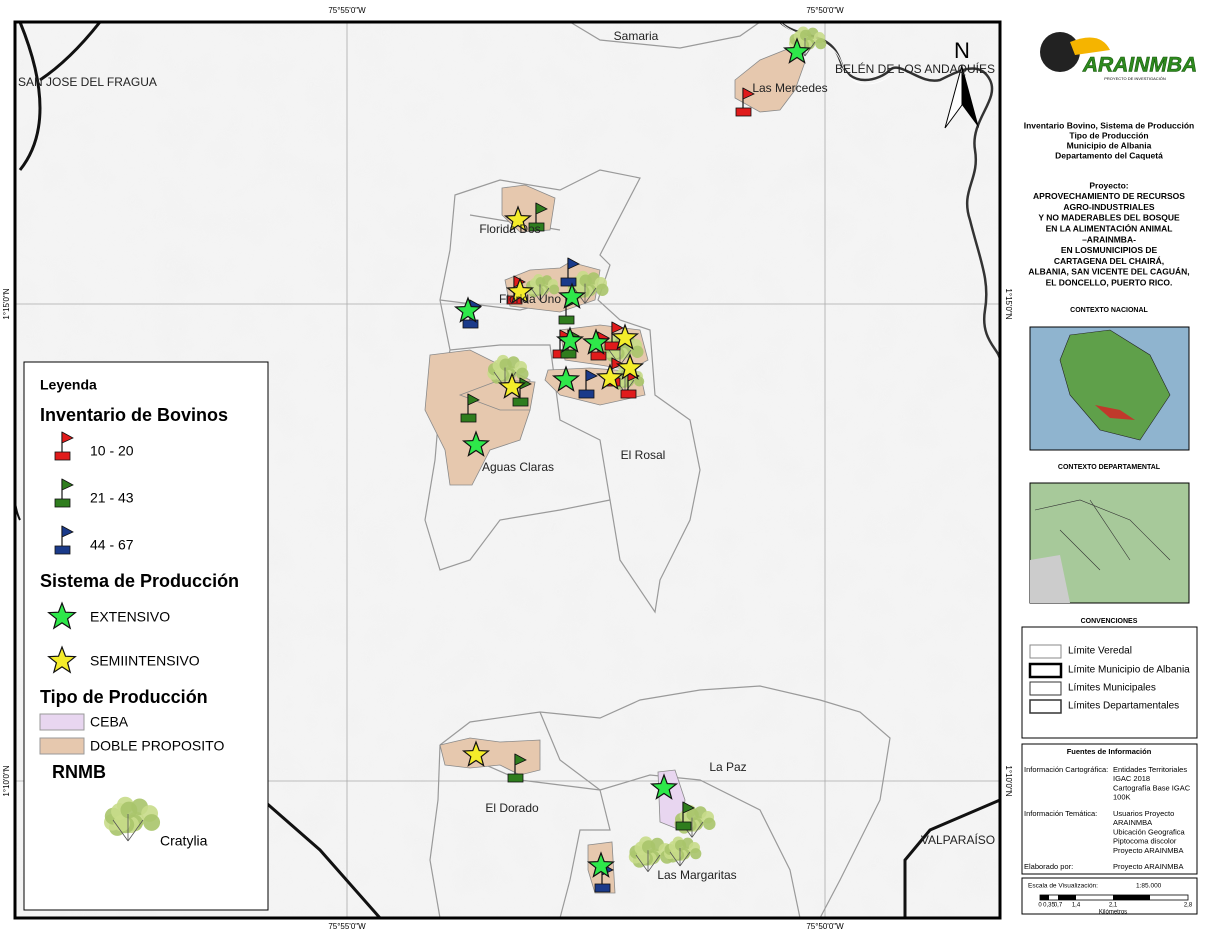  Describe the element at coordinates (1123, 706) in the screenshot. I see `label: Límites Departamentales` at that location.